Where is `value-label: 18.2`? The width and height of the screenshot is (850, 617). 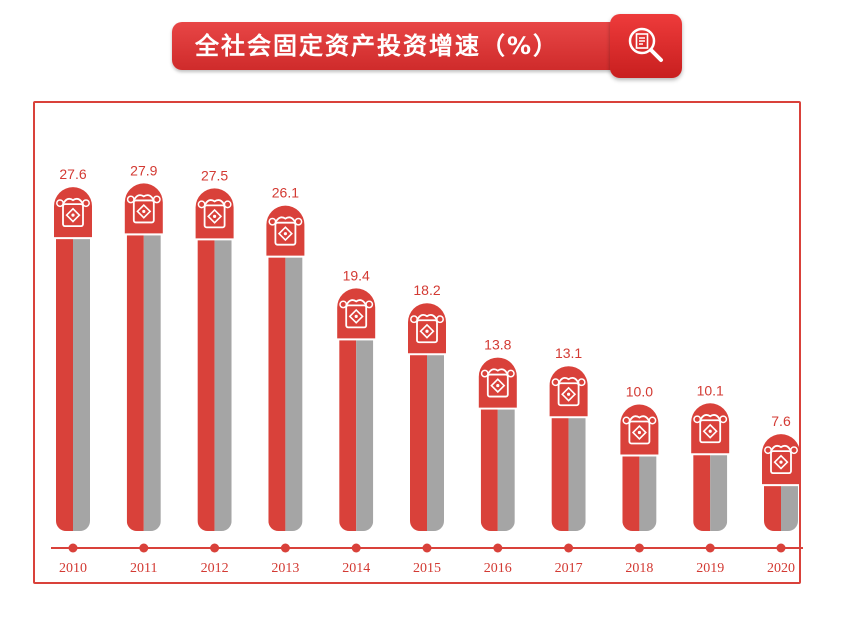 value-label: 18.2 is located at coordinates (426, 290).